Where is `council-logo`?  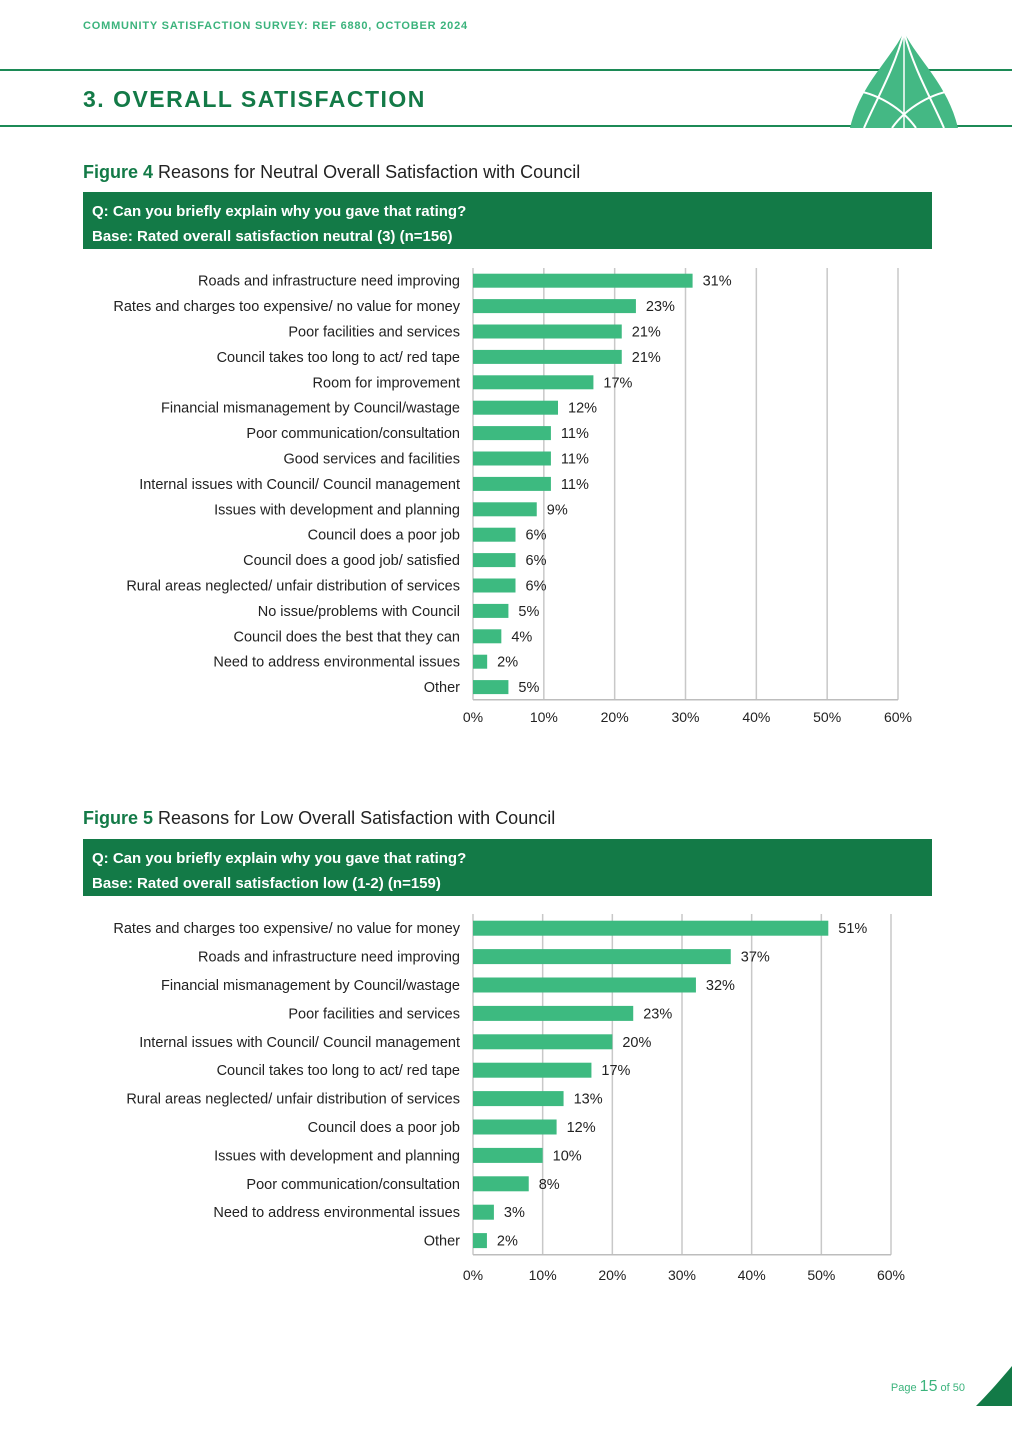
council-logo is located at coordinates (904, 80).